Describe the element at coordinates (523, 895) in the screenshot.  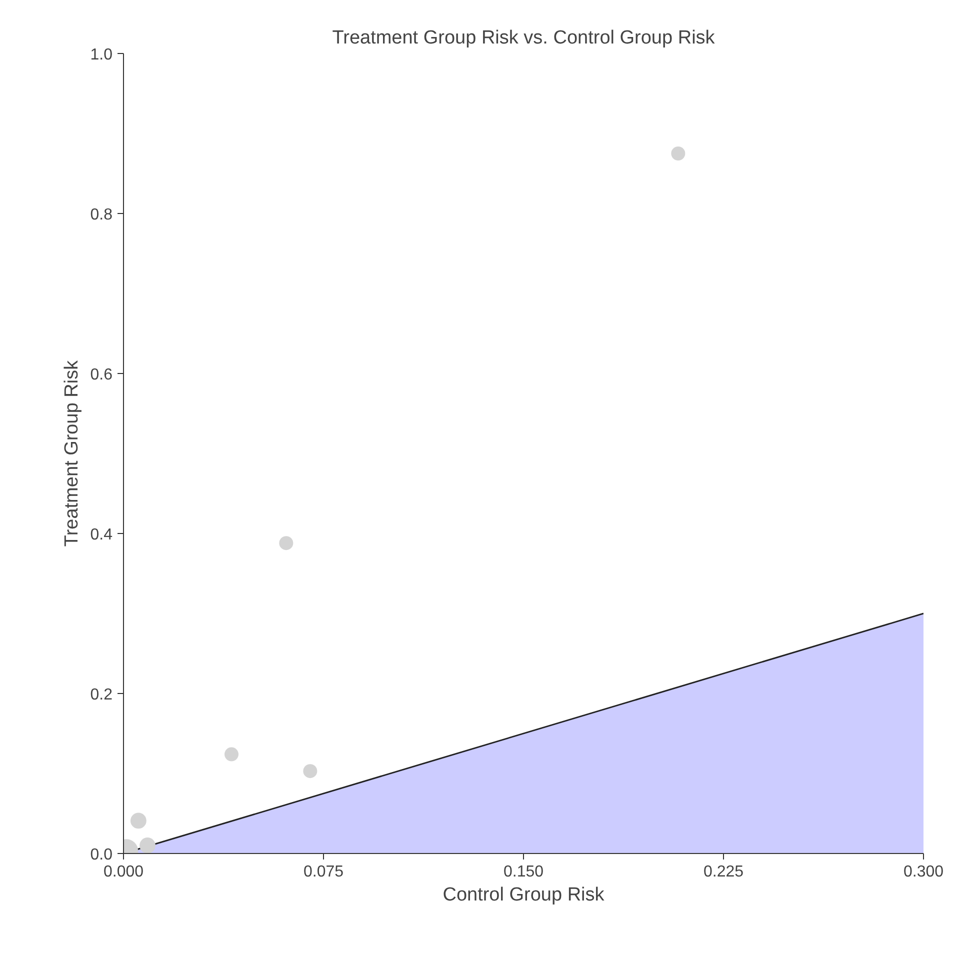
I see `x-axis-title: Control Group Risk` at that location.